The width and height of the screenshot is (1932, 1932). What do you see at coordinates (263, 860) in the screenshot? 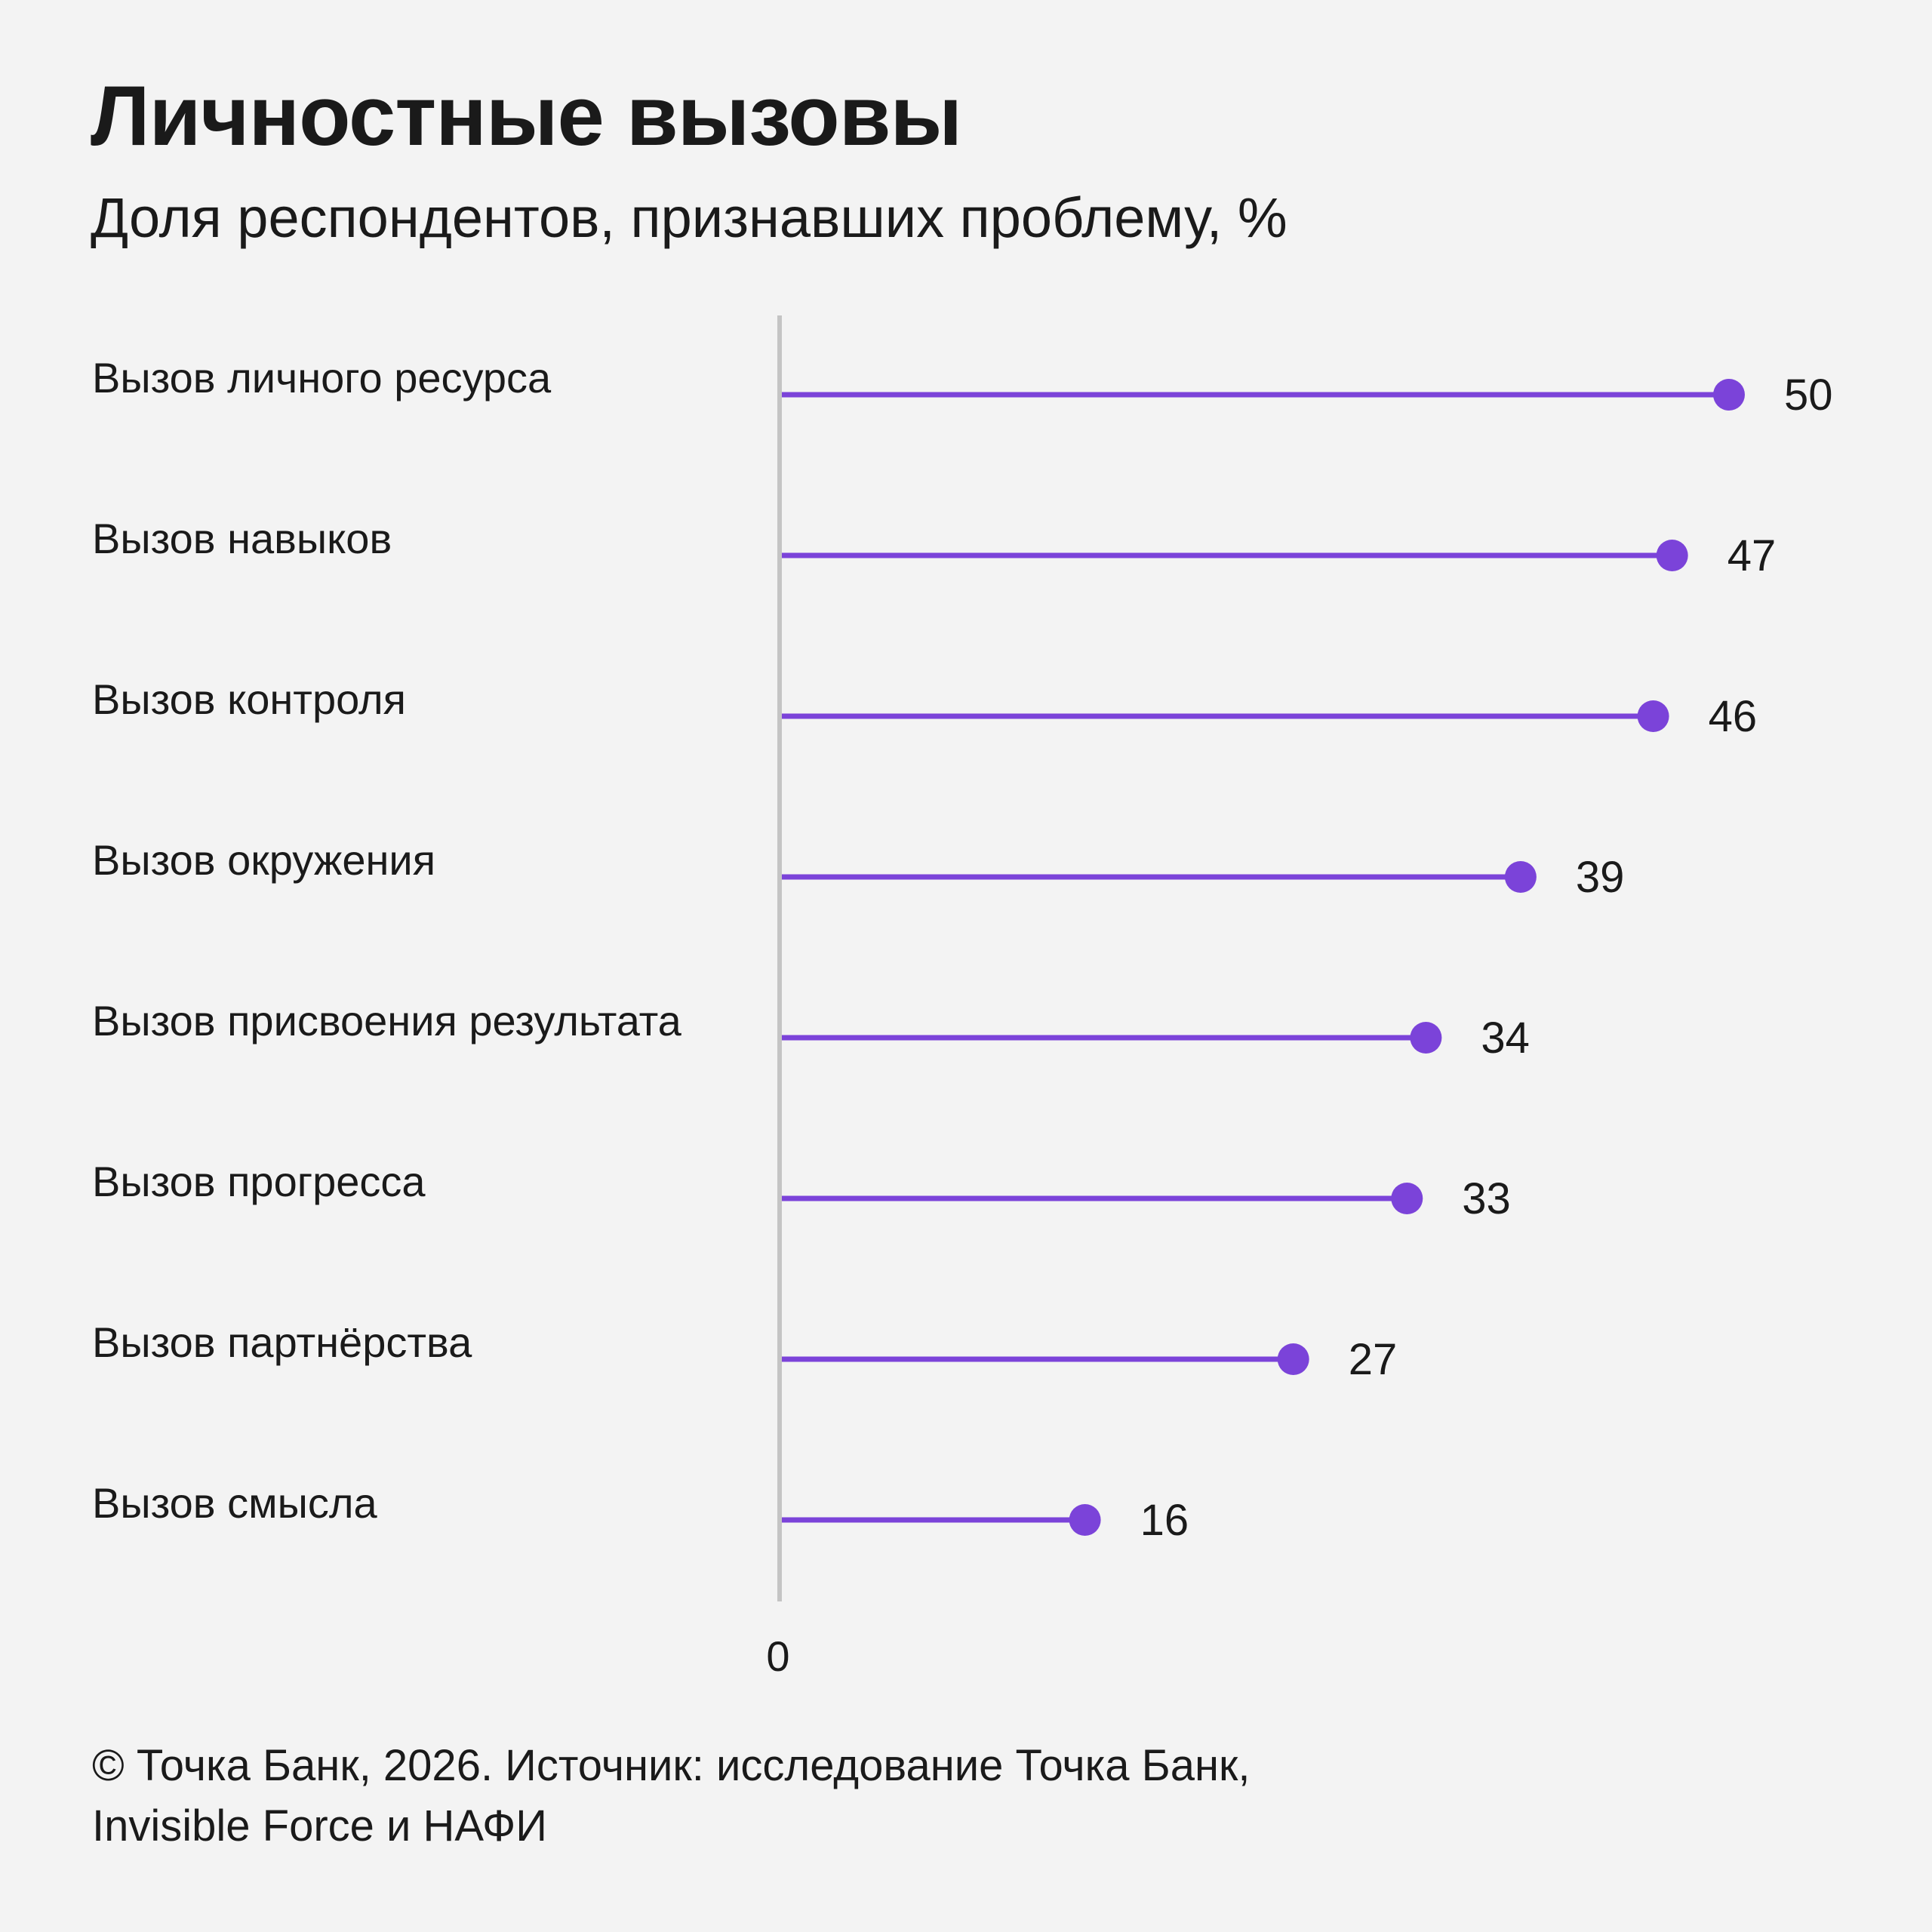
I see `category-label: Вызов окружения` at bounding box center [263, 860].